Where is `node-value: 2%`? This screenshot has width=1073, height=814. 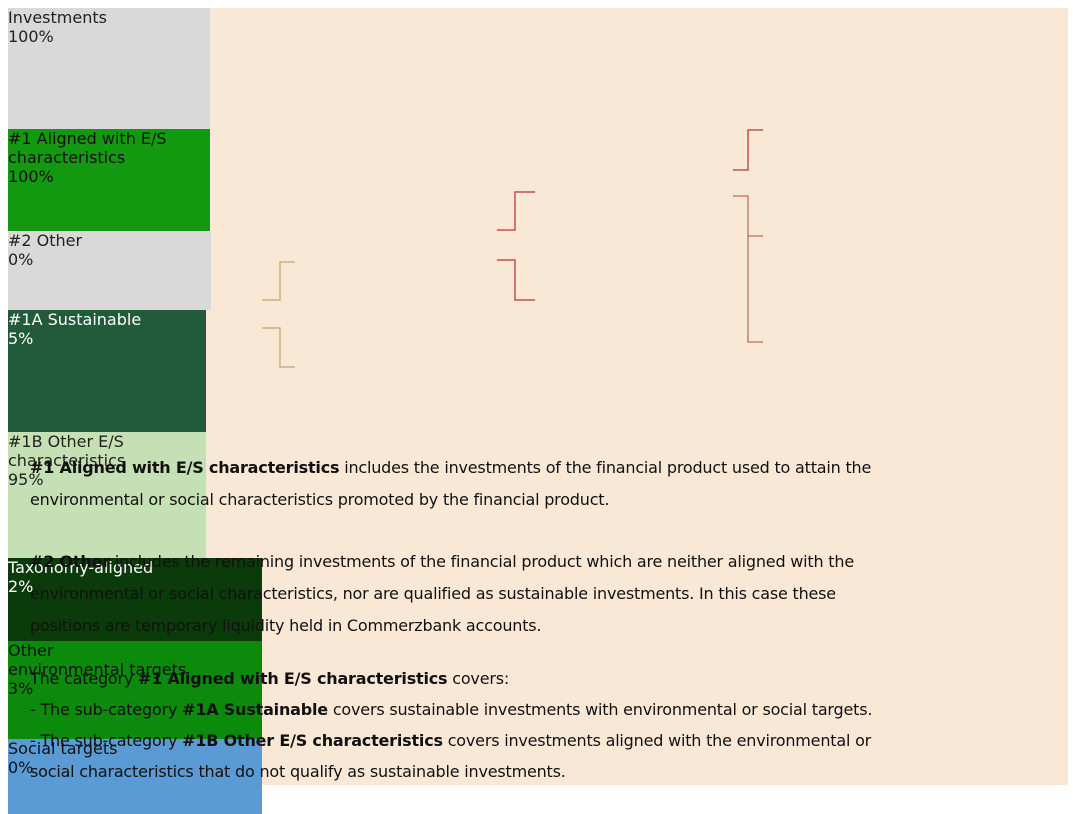
node-value: 2% is located at coordinates (21, 586).